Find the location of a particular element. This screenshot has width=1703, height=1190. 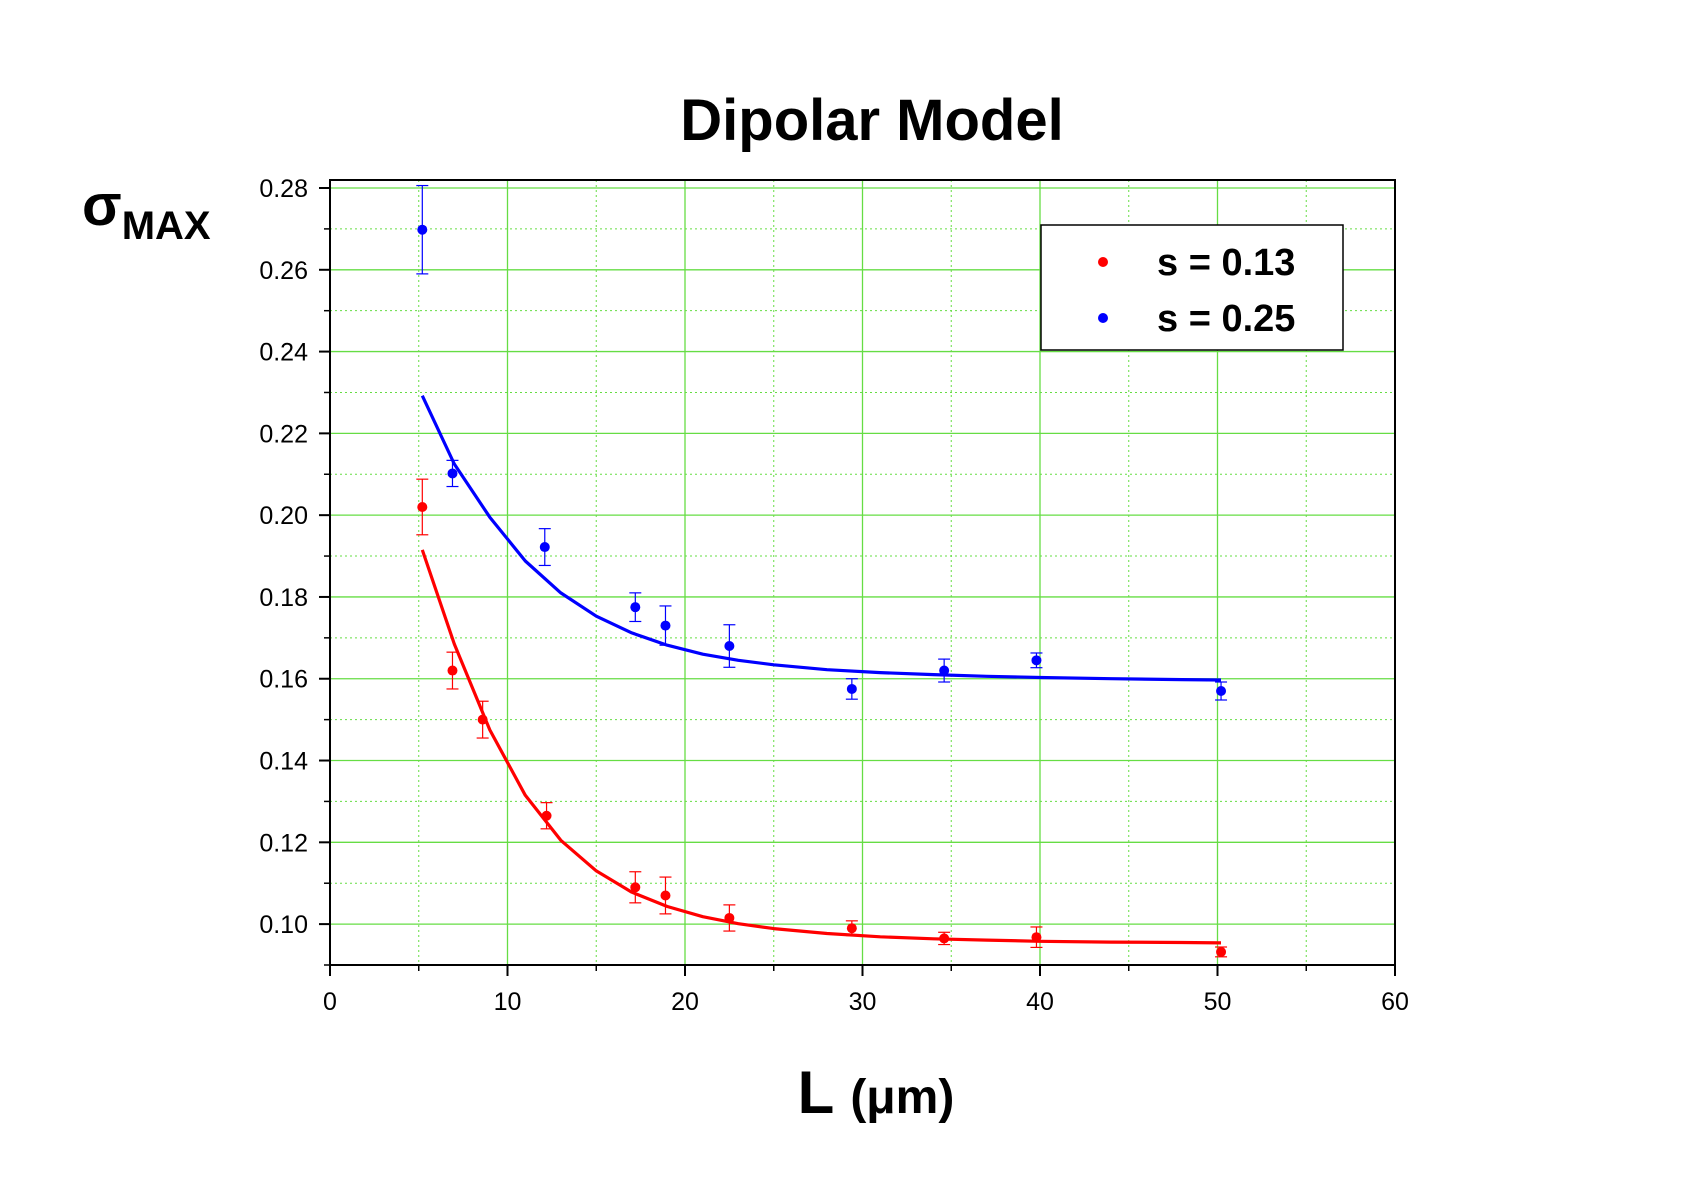

legend-marker-s013 is located at coordinates (1103, 262).